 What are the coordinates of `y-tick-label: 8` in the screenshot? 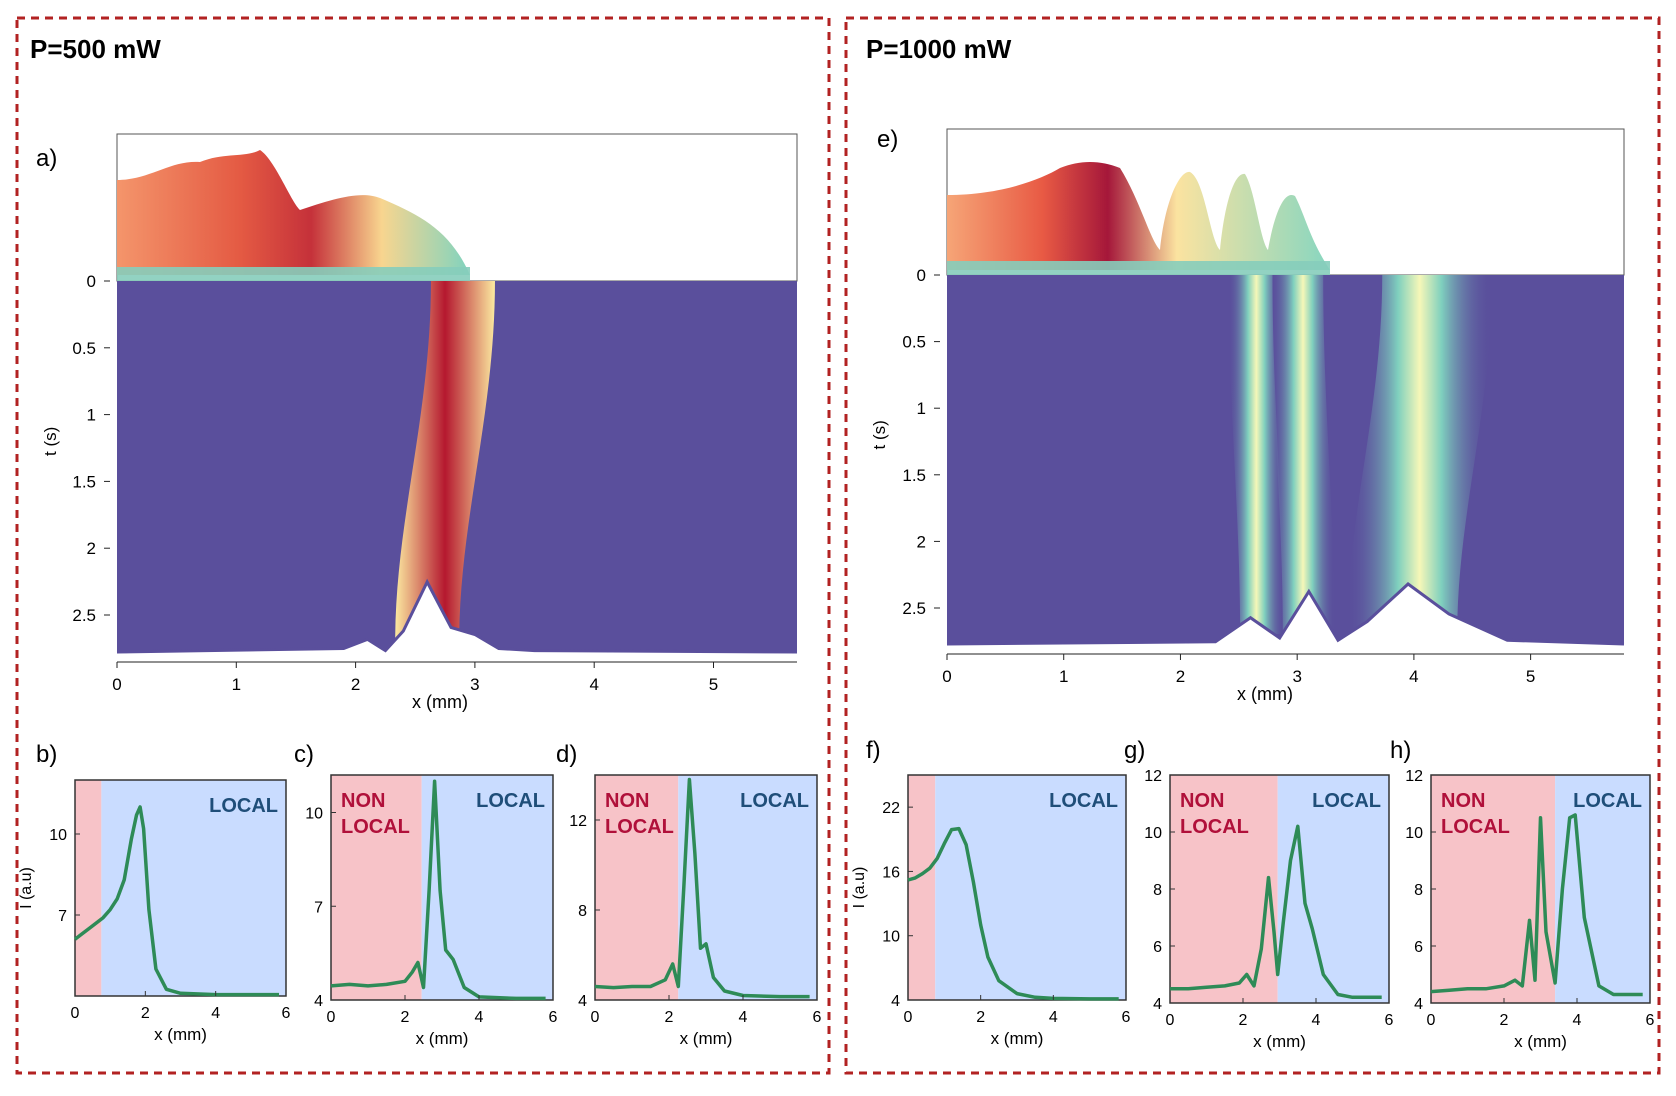 It's located at (1418, 890).